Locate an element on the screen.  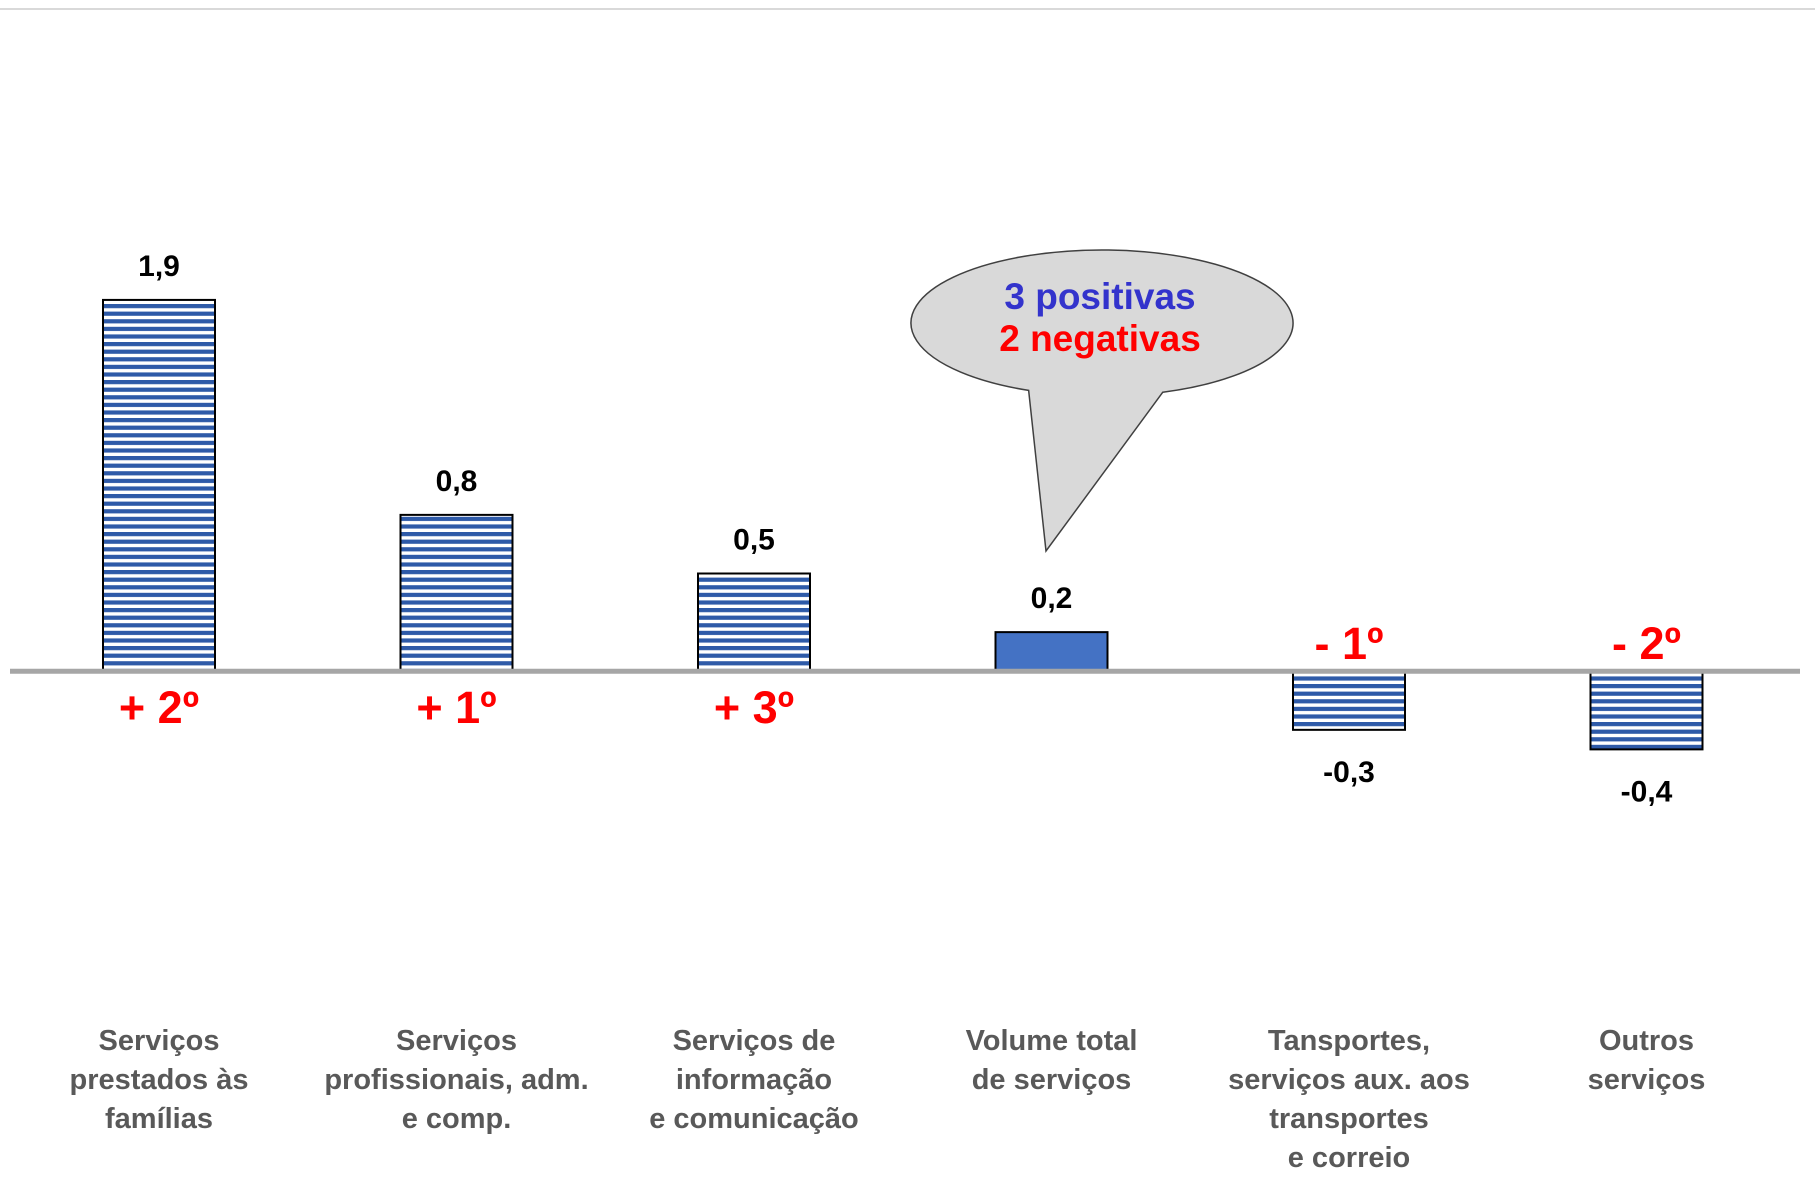
rank-label-5: - 2º is located at coordinates (1646, 643).